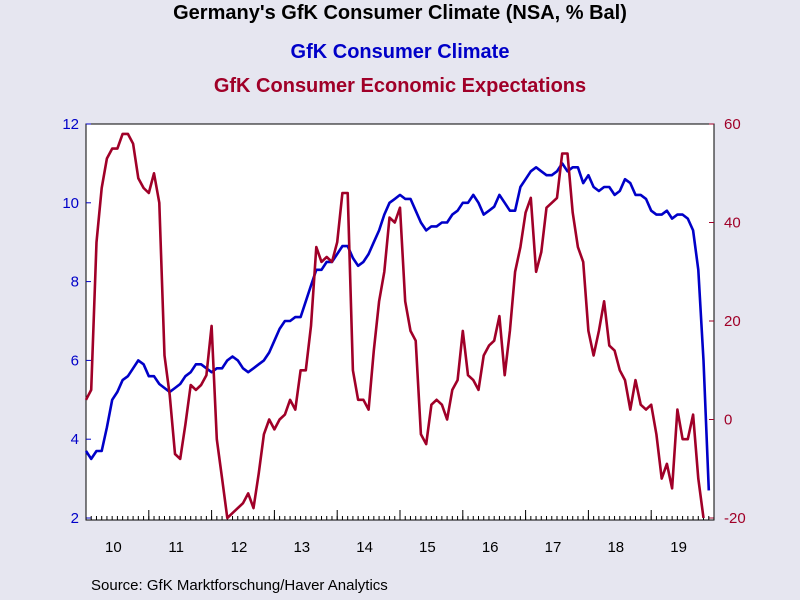 This screenshot has height=600, width=800. What do you see at coordinates (400, 533) in the screenshot?
I see `x-axis: 10 11 12 13 14 15 16 17 18 19` at bounding box center [400, 533].